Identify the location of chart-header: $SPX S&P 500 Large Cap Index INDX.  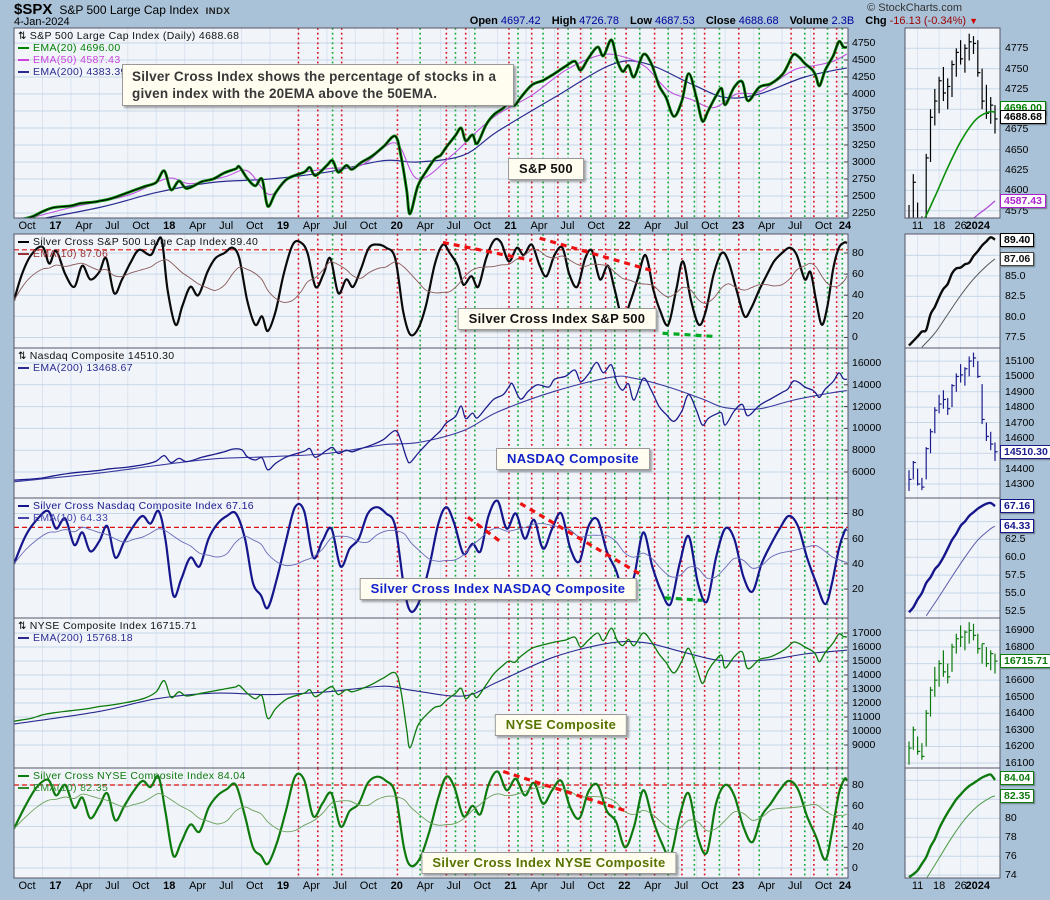
(122, 10).